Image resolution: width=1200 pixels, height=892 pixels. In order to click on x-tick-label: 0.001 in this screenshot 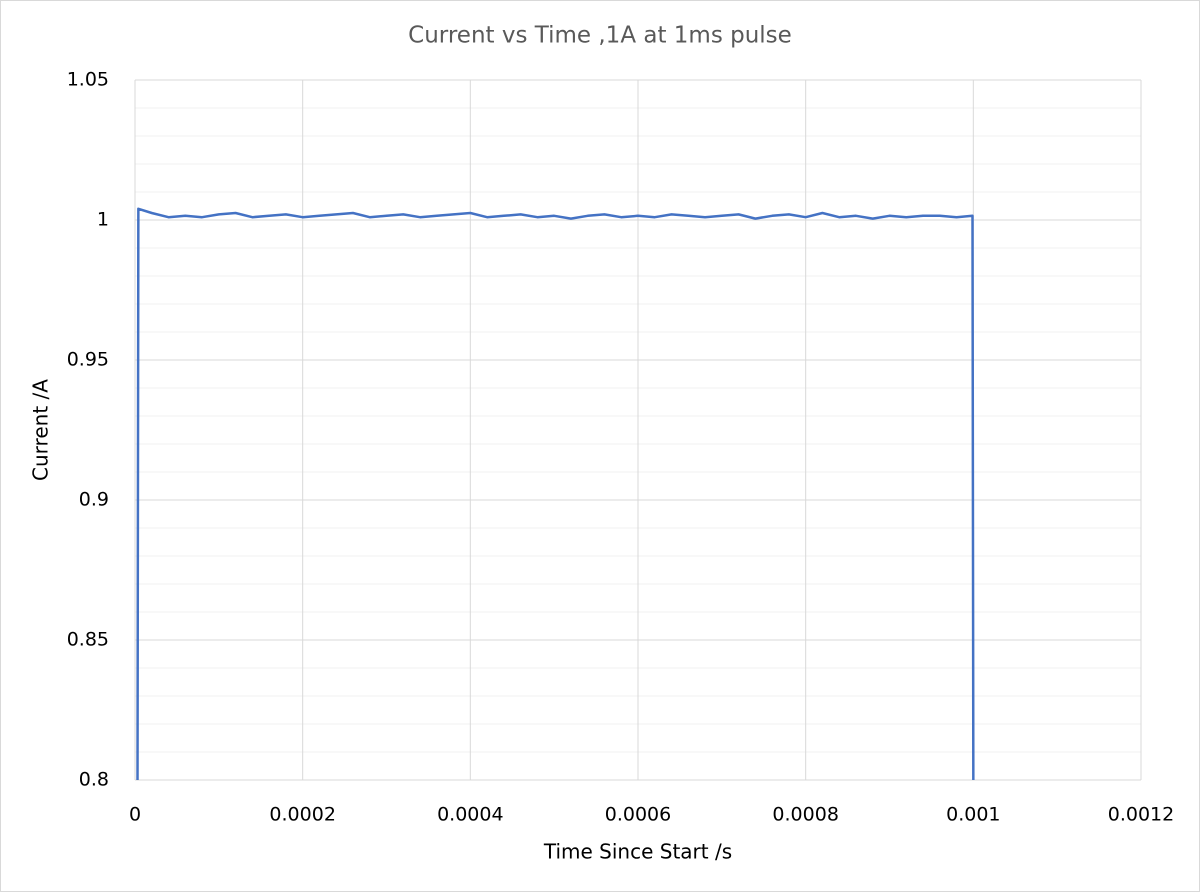, I will do `click(973, 815)`.